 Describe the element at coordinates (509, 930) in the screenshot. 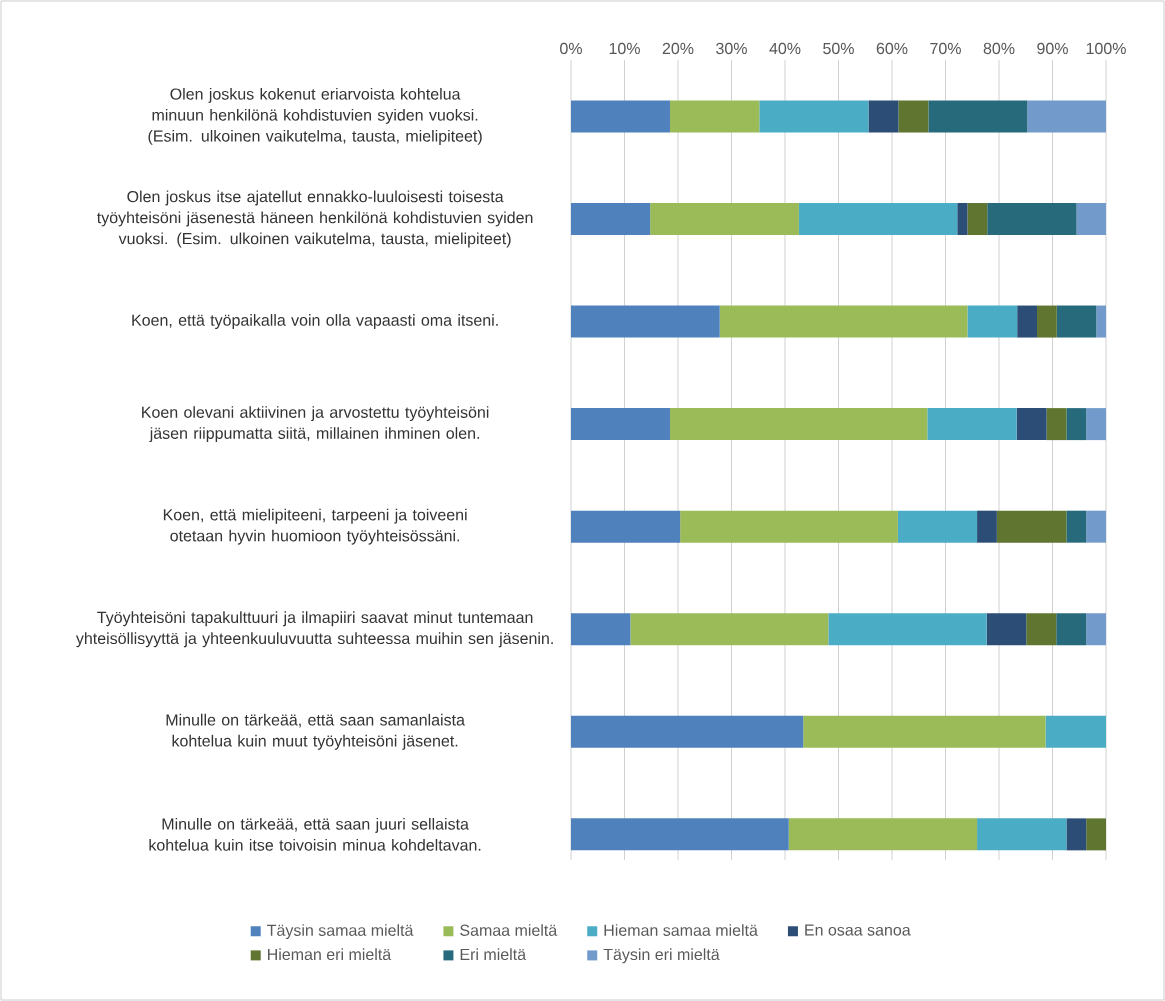

I see `legend-label: Samaa mieltä` at that location.